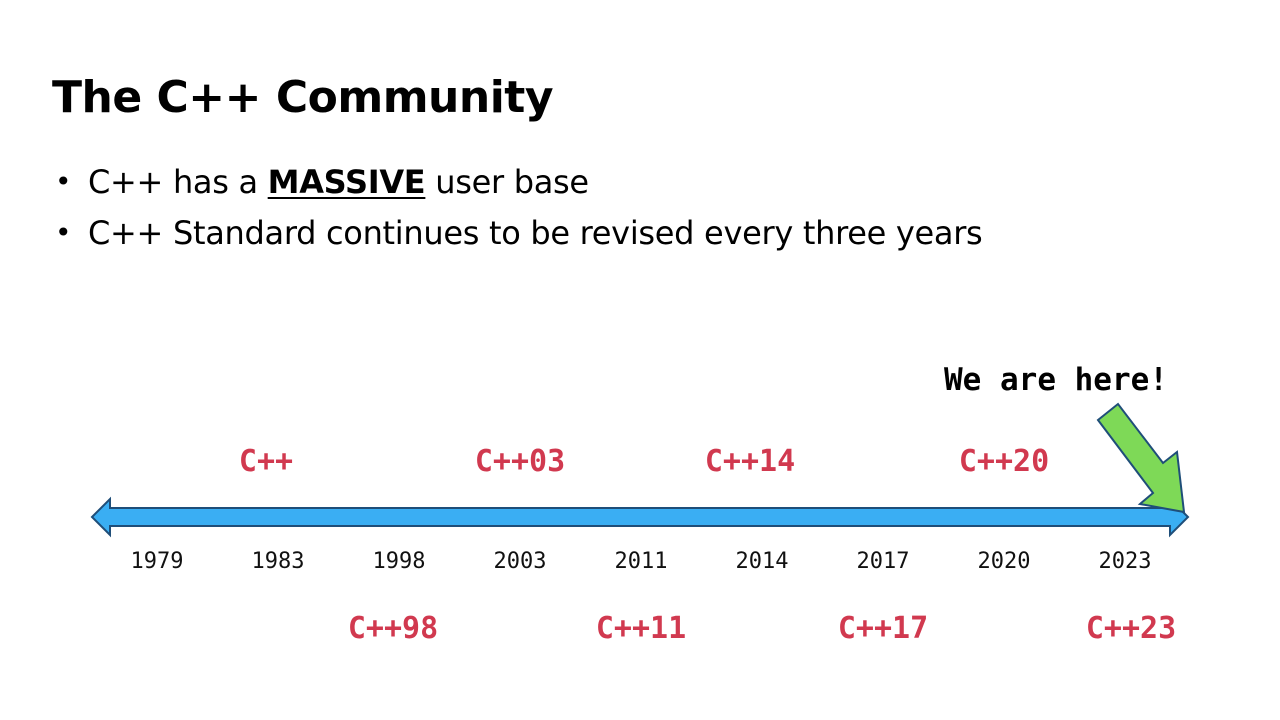 The width and height of the screenshot is (1280, 720). What do you see at coordinates (1056, 380) in the screenshot?
I see `we-are-here-callout: We are here!` at bounding box center [1056, 380].